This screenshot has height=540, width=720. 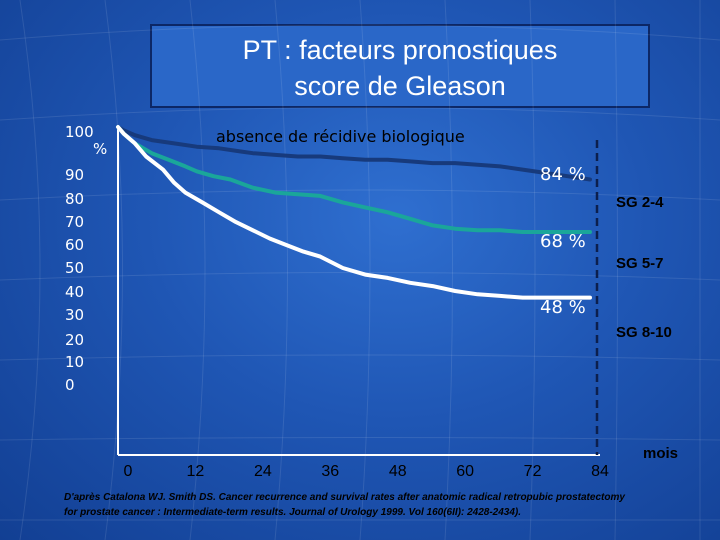 What do you see at coordinates (640, 263) in the screenshot?
I see `series-name-label: SG 5-7` at bounding box center [640, 263].